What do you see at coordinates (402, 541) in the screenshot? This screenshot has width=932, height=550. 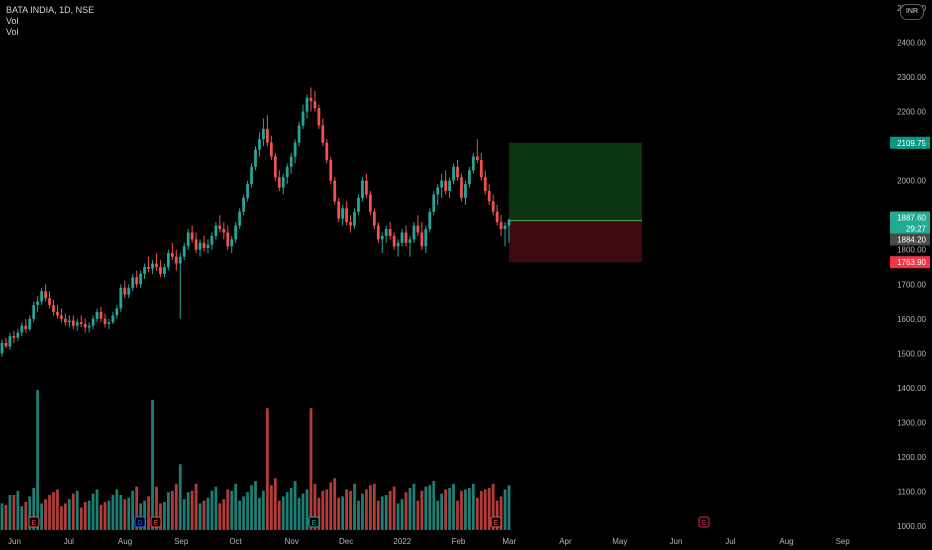 I see `time-tick-label: 2022` at bounding box center [402, 541].